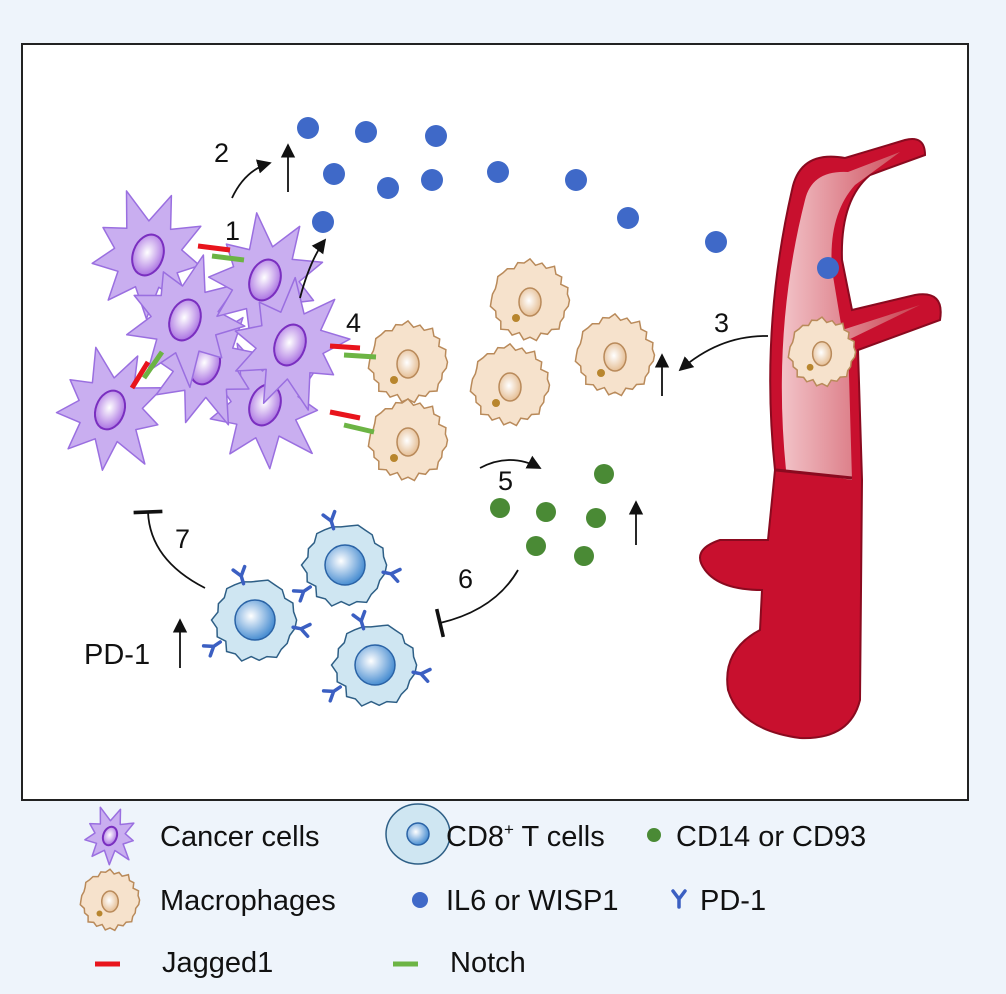 This screenshot has width=1006, height=994. Describe the element at coordinates (232, 231) in the screenshot. I see `step-1-label: 1` at that location.